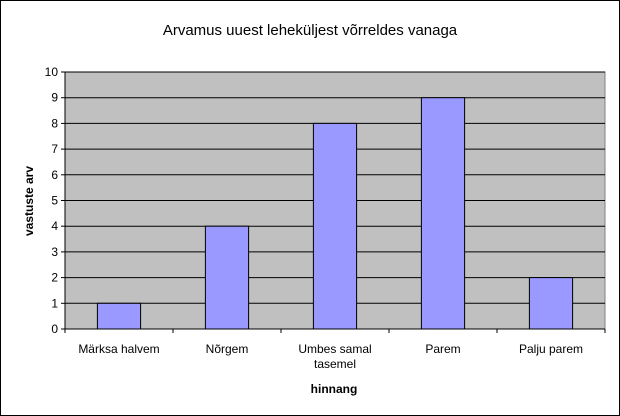 The image size is (620, 416). What do you see at coordinates (54, 226) in the screenshot?
I see `y-tick-label: 4` at bounding box center [54, 226].